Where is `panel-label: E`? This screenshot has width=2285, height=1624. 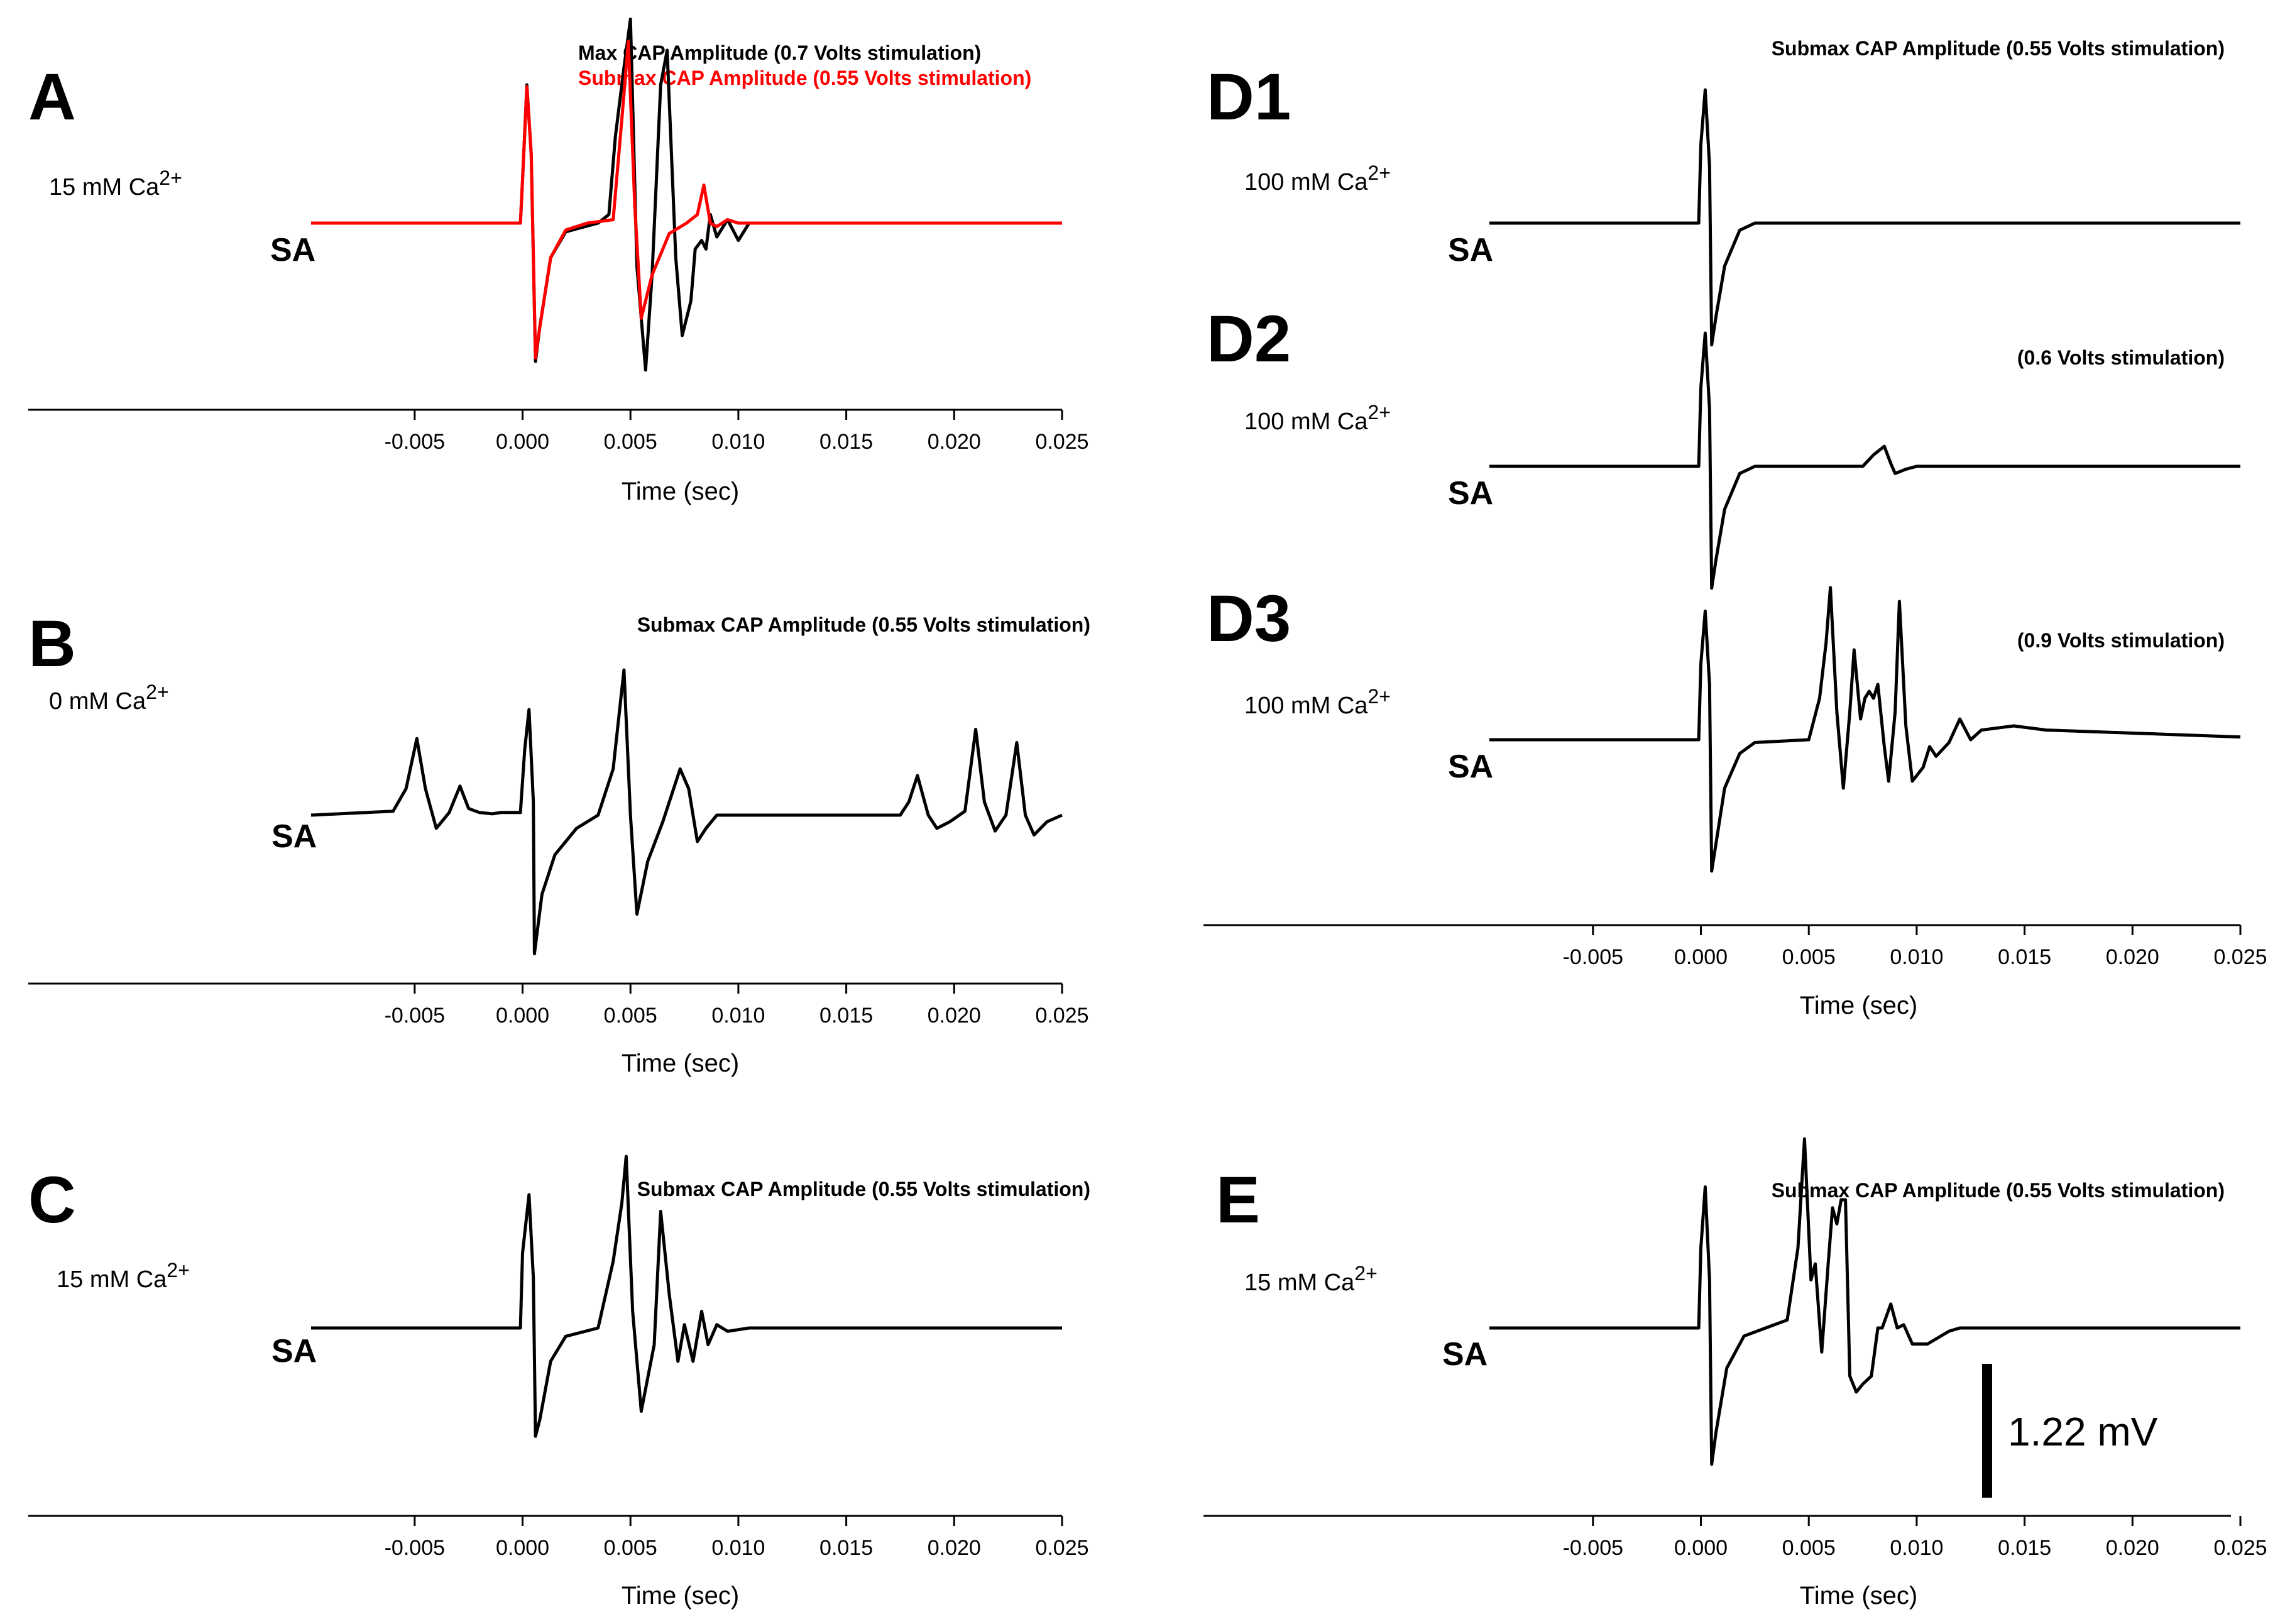
panel-label: E is located at coordinates (1238, 1200).